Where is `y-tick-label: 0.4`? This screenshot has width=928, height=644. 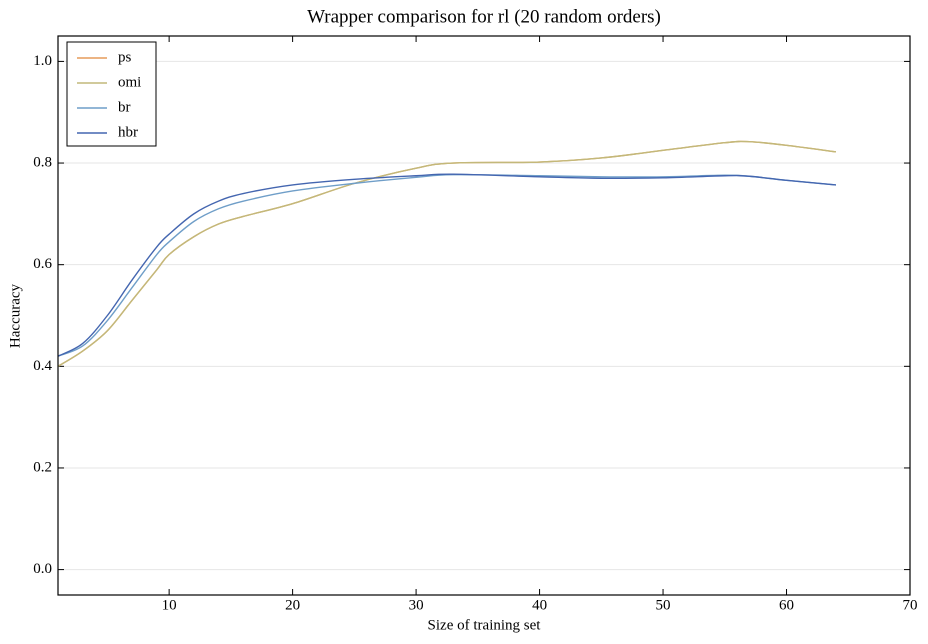 y-tick-label: 0.4 is located at coordinates (42, 366).